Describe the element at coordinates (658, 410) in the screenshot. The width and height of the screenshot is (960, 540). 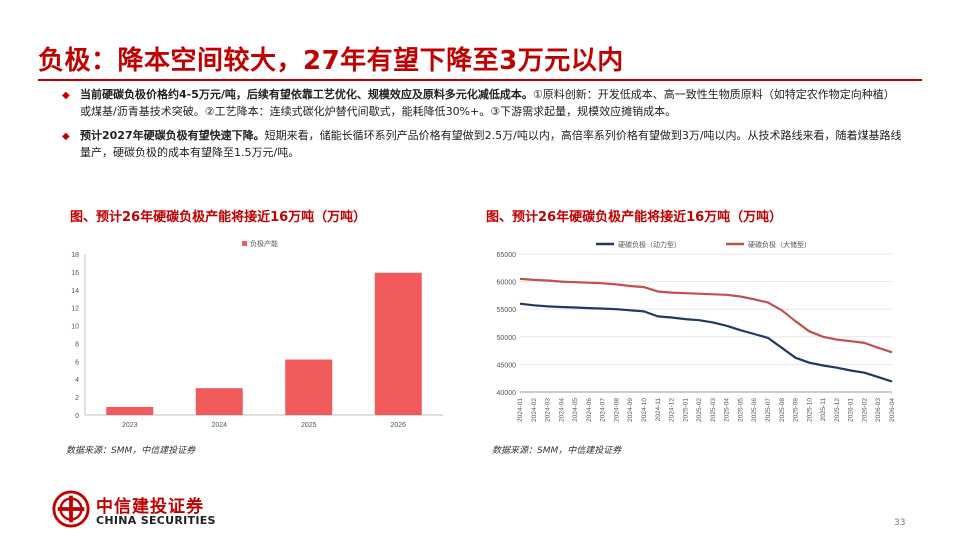
I see `x-tick-label: 2024-11` at that location.